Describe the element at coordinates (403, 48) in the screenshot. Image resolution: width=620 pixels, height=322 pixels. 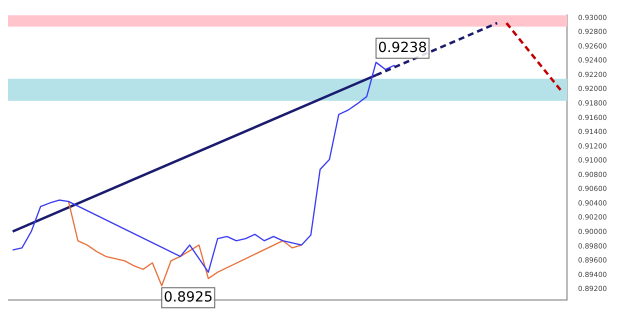
I see `data-label: 0.9238` at that location.